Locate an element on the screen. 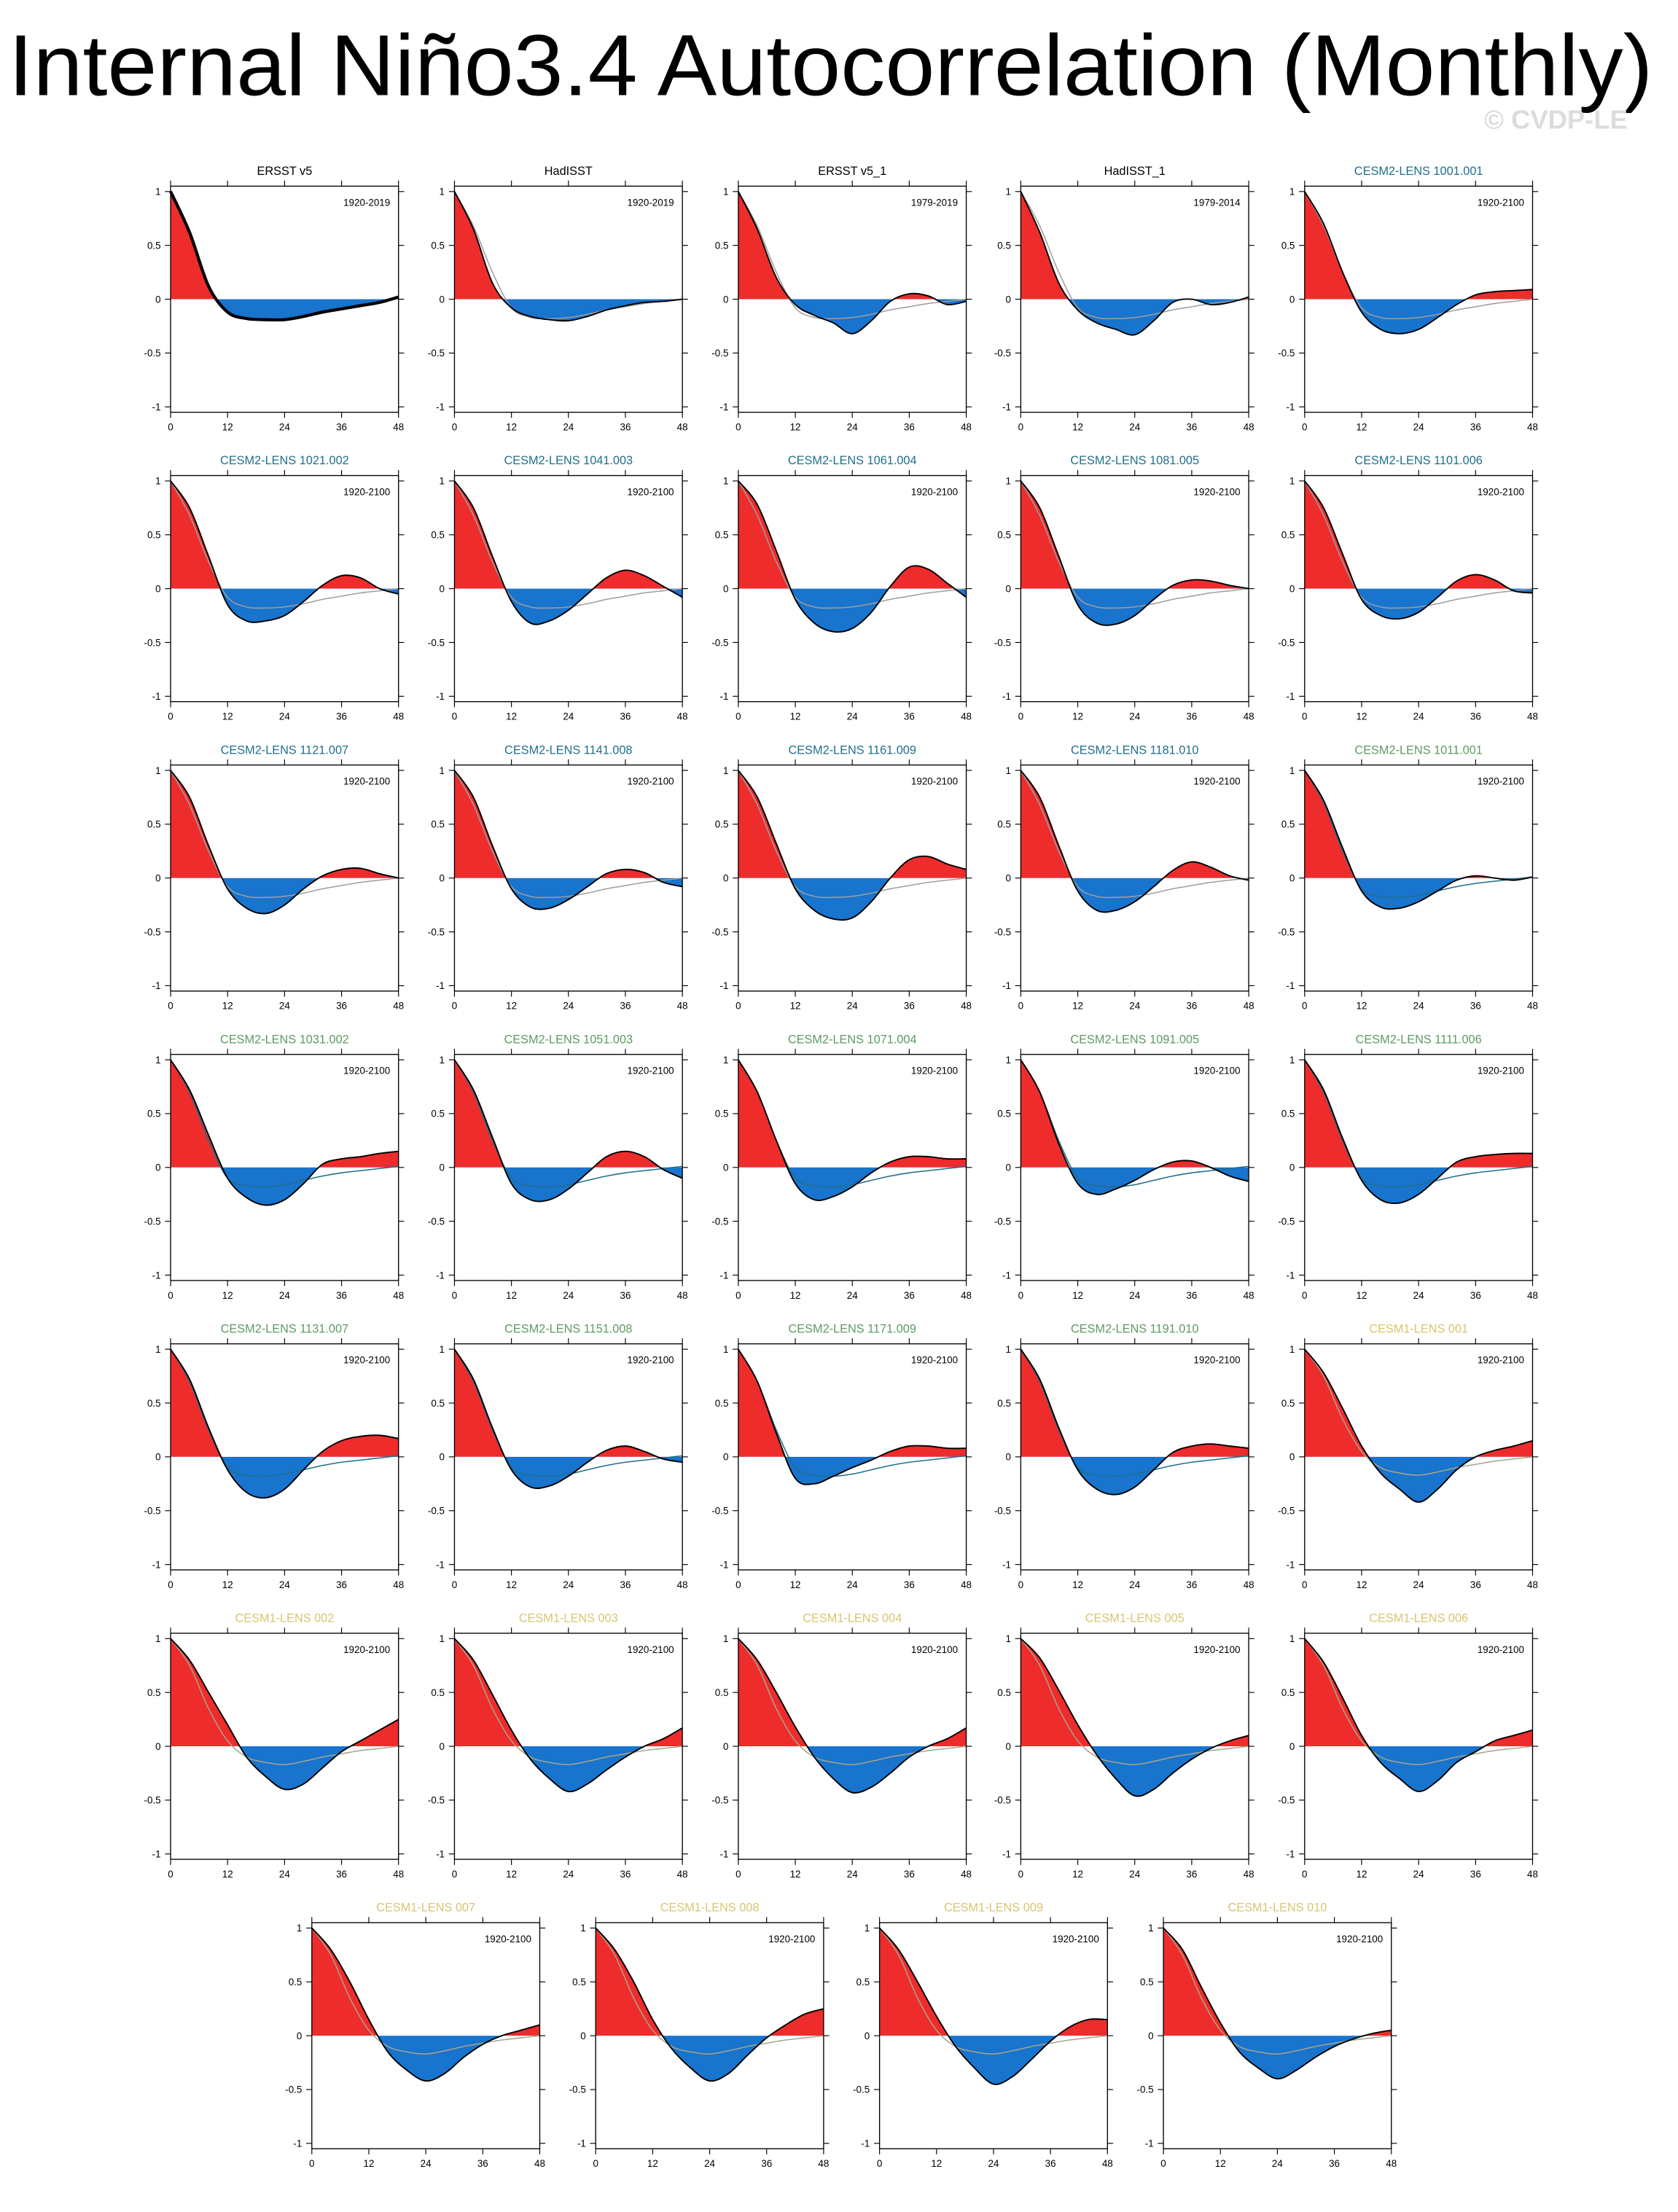  panel-title: CESM1-LENS 008 is located at coordinates (710, 1908).